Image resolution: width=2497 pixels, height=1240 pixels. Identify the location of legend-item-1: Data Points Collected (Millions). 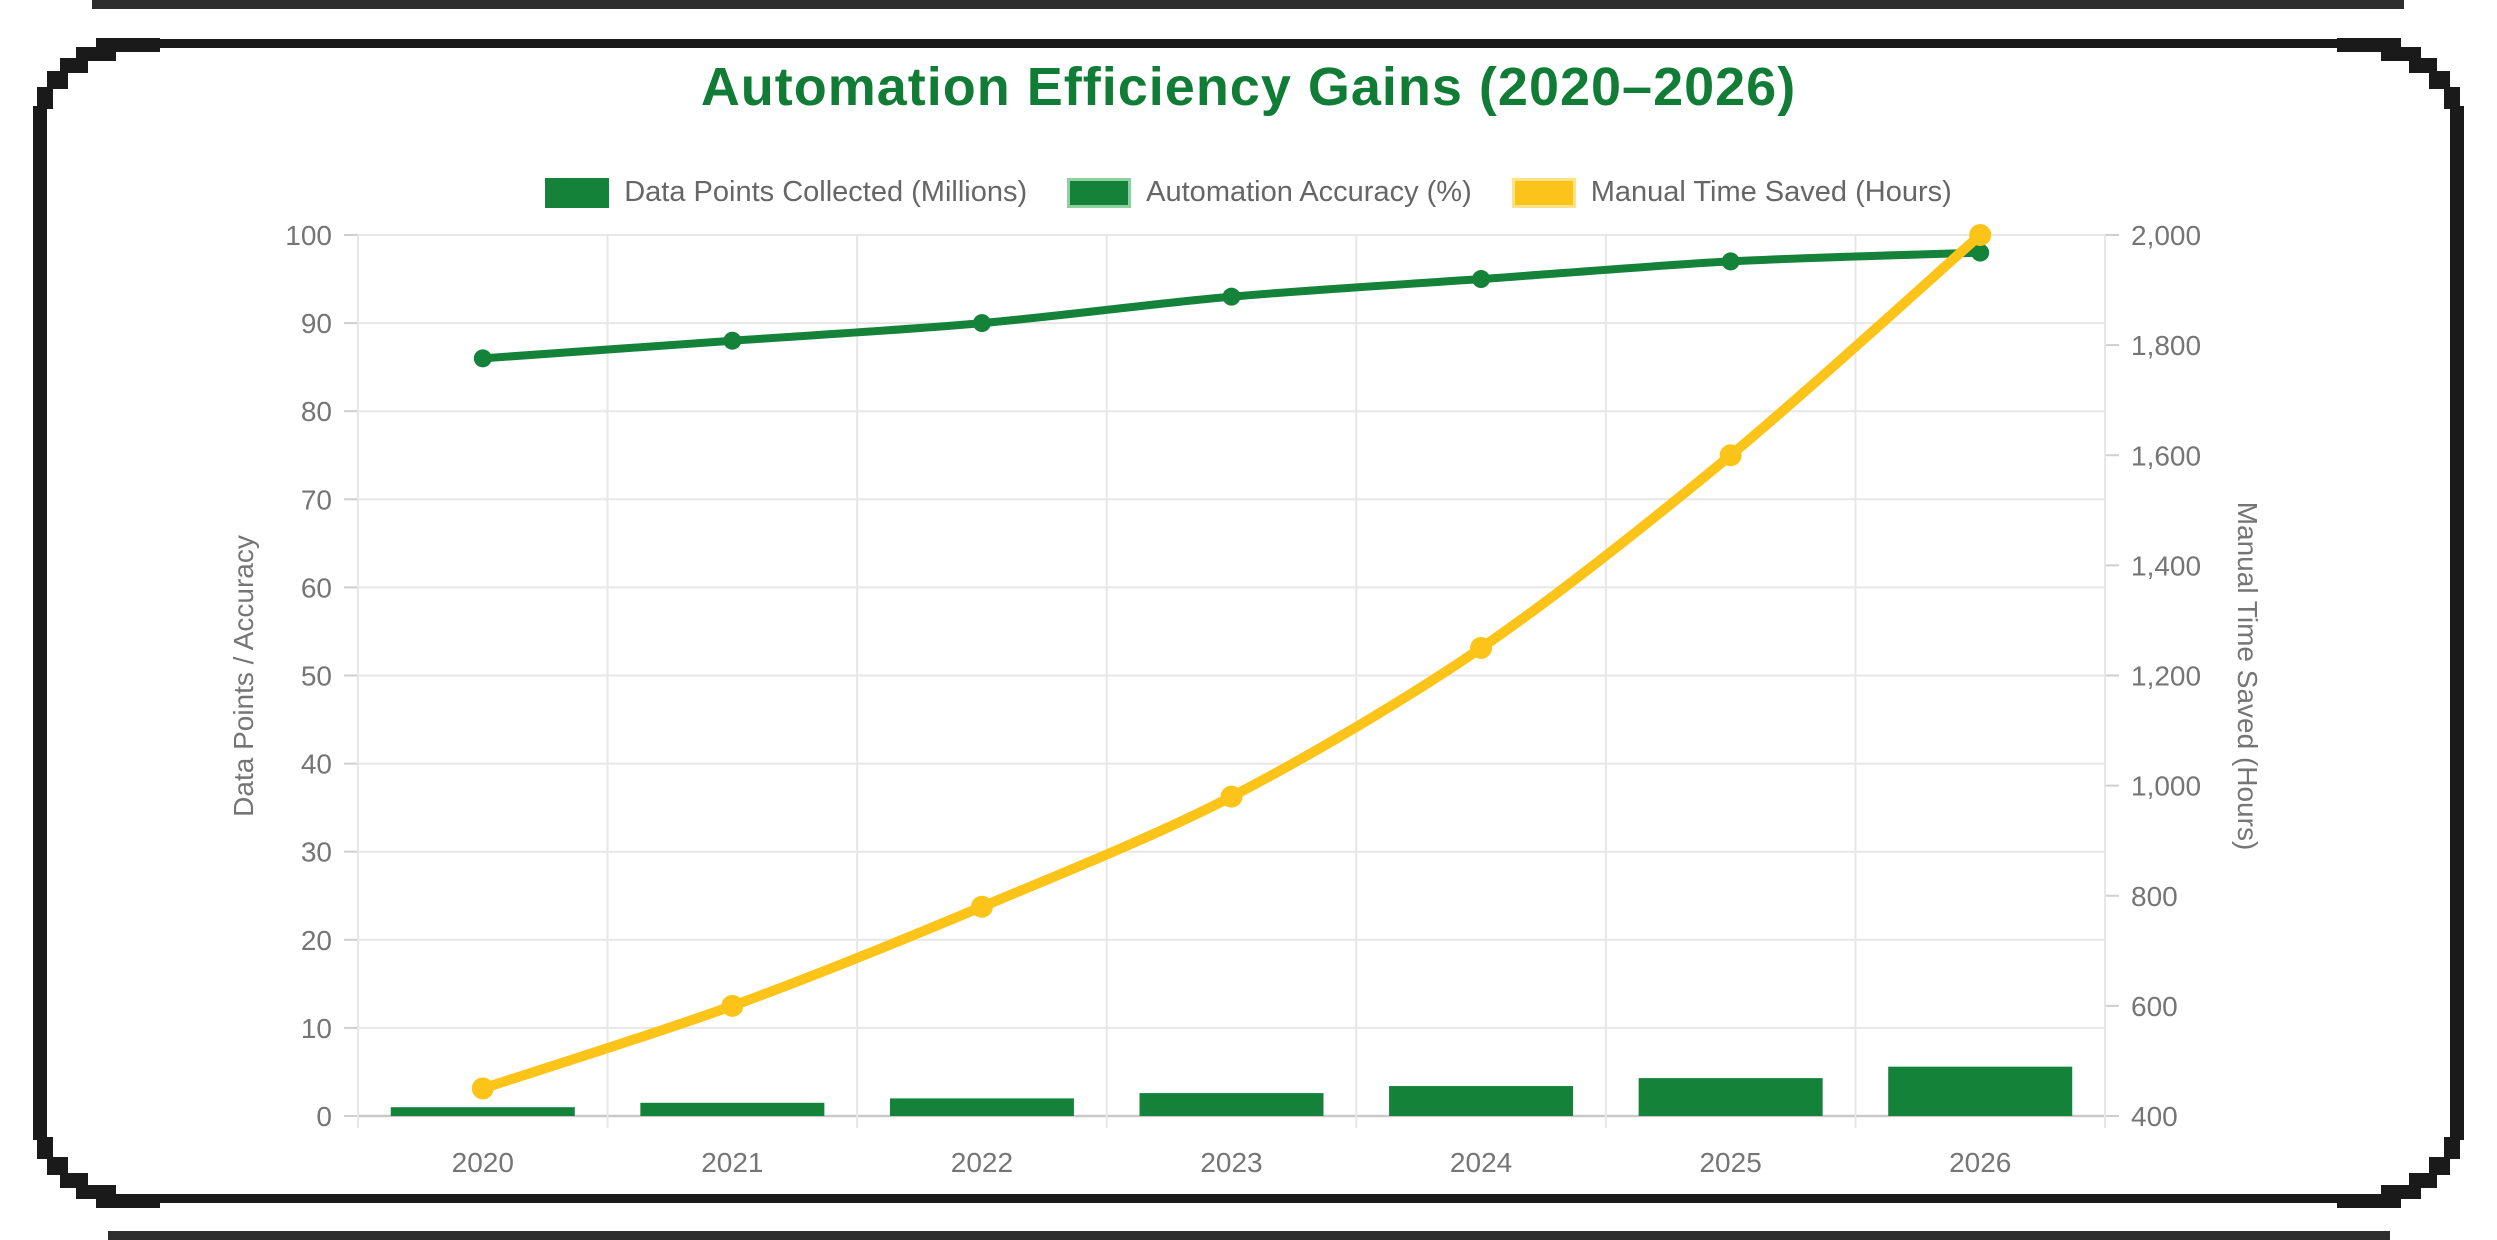
(786, 192).